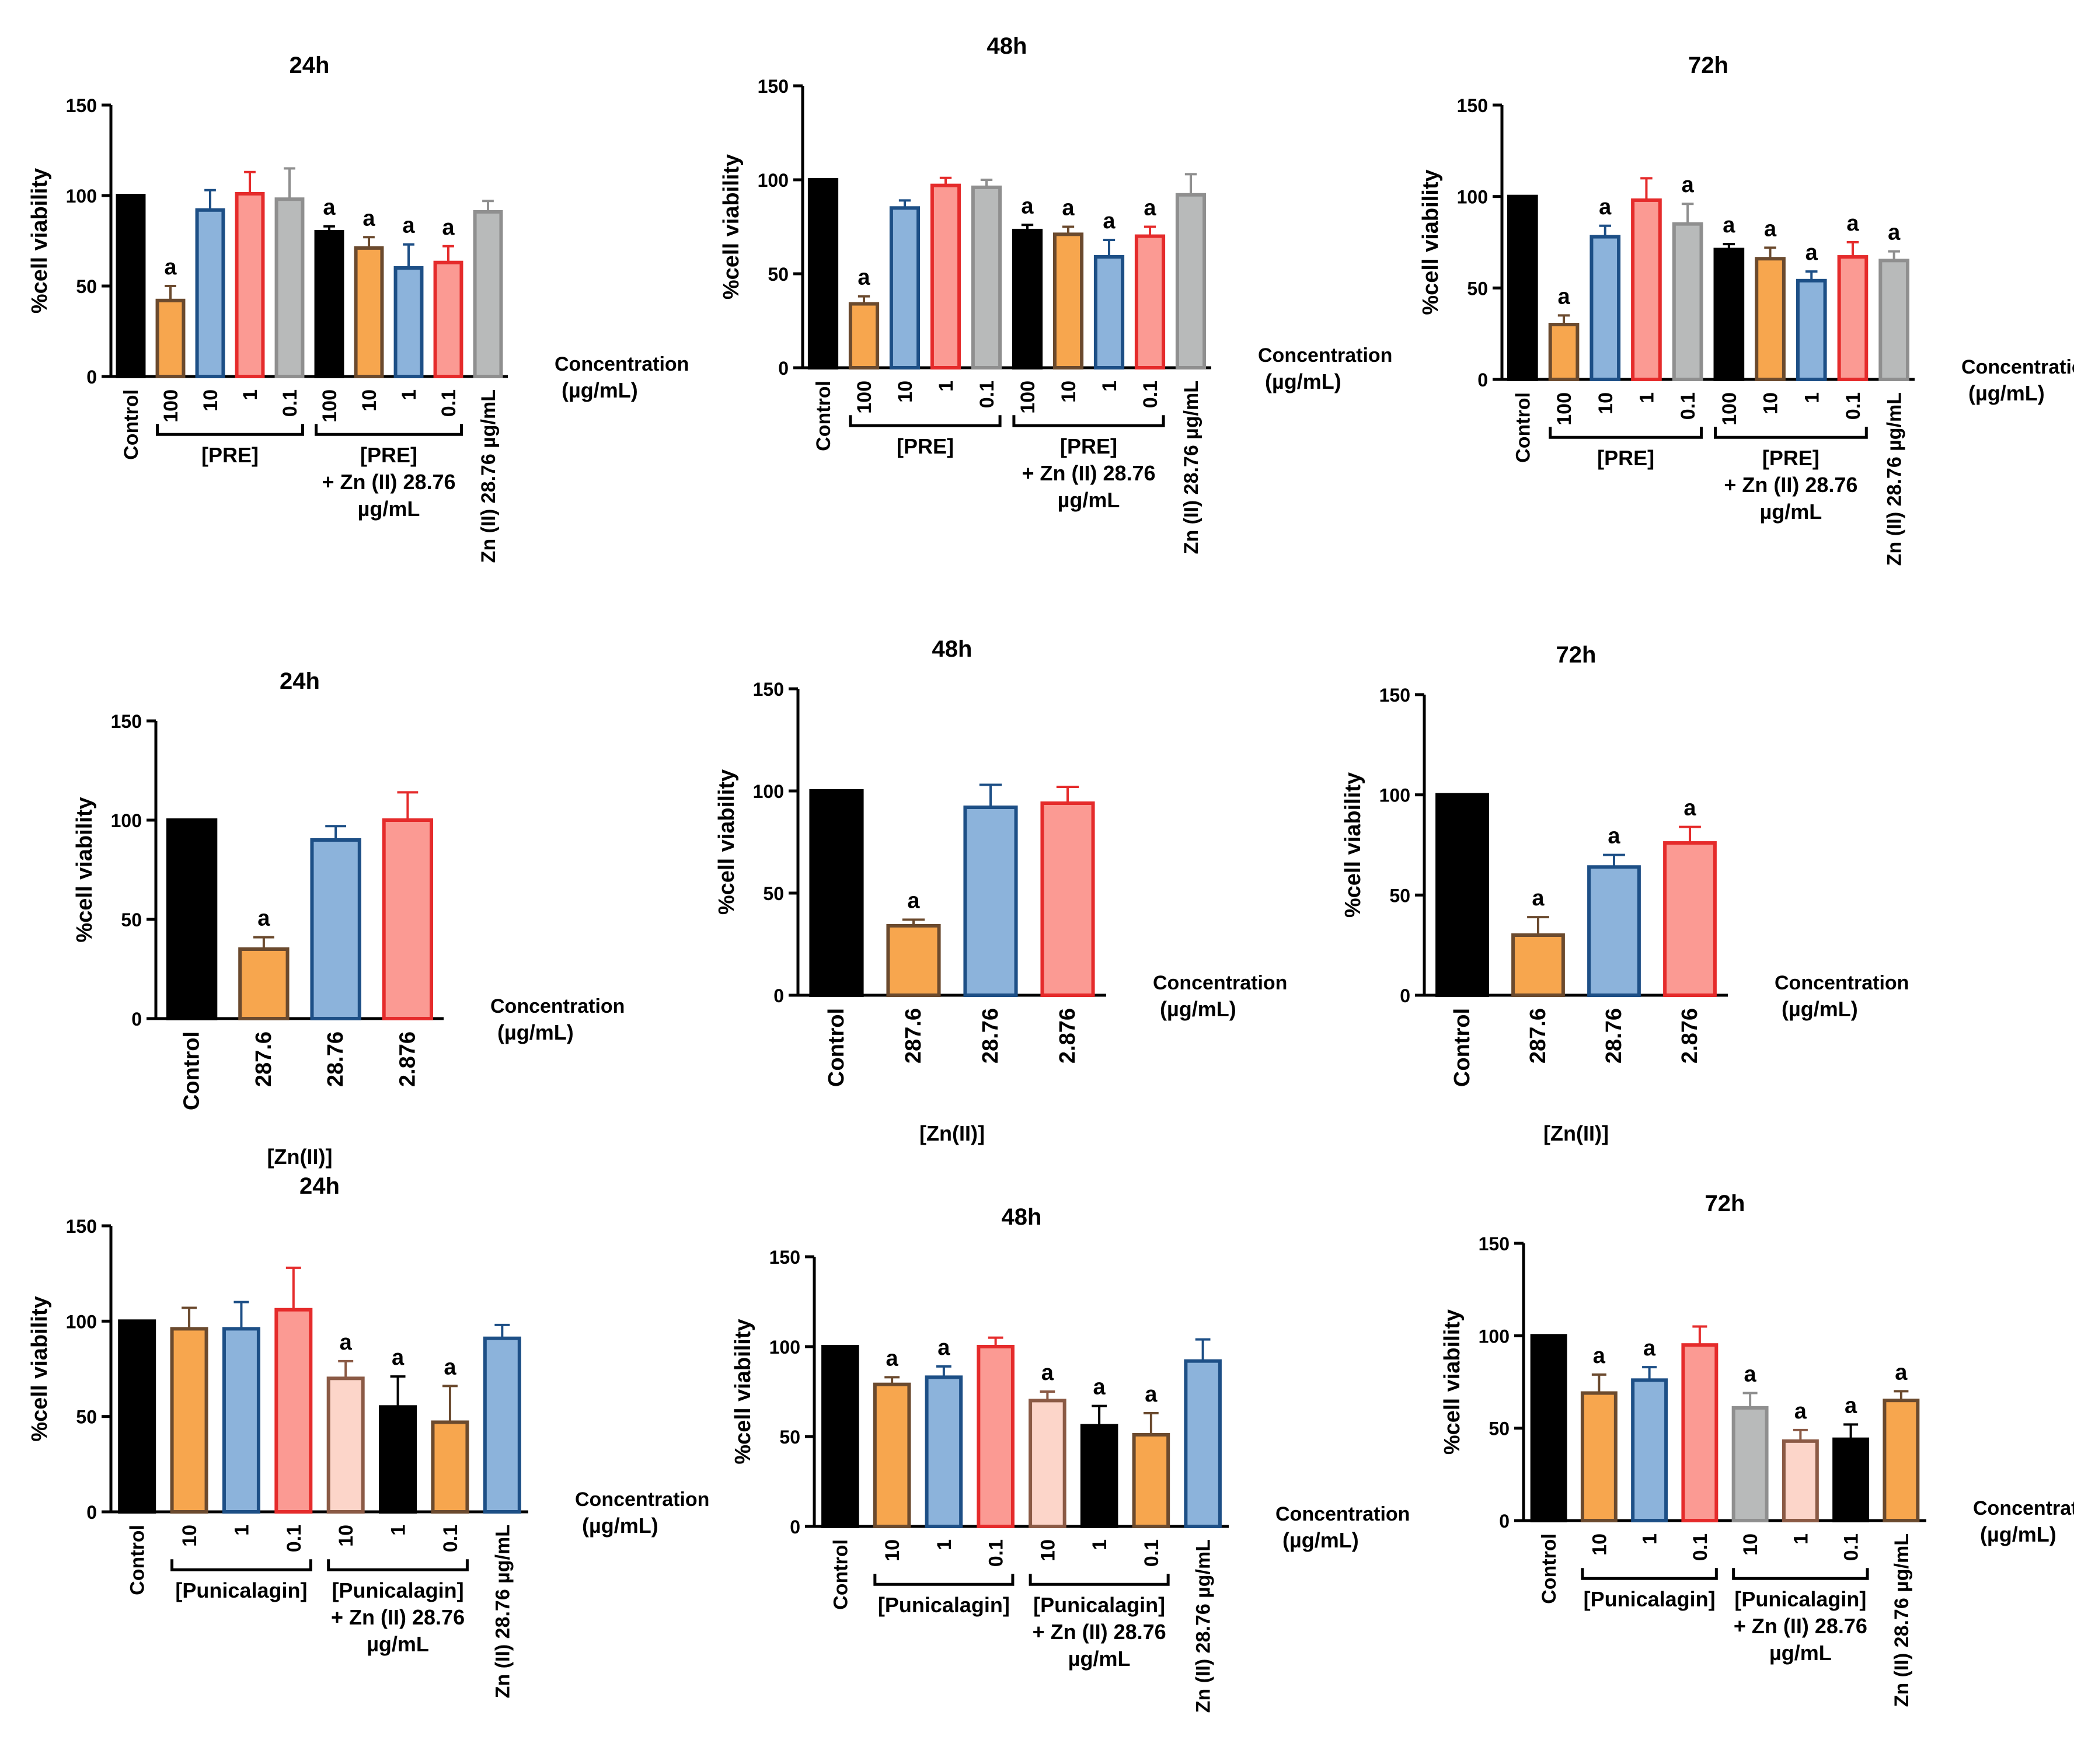 The image size is (2074, 1764). Describe the element at coordinates (952, 1133) in the screenshot. I see `group-label: [Zn(II)]` at that location.